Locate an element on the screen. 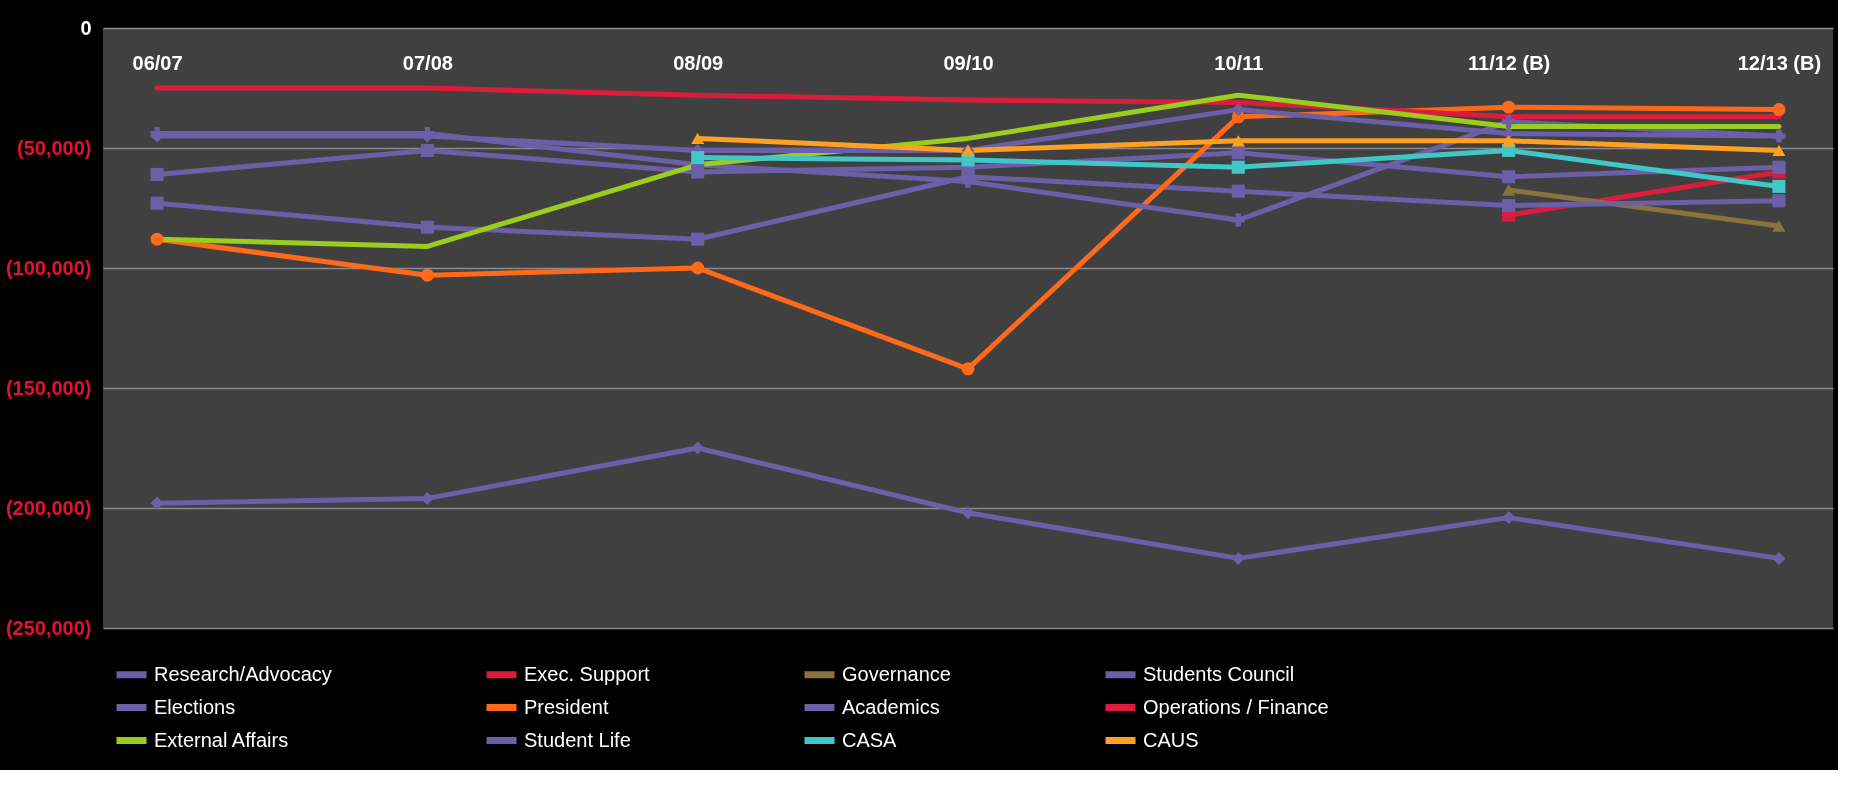  y-tick-label: (150,000) is located at coordinates (48, 387).